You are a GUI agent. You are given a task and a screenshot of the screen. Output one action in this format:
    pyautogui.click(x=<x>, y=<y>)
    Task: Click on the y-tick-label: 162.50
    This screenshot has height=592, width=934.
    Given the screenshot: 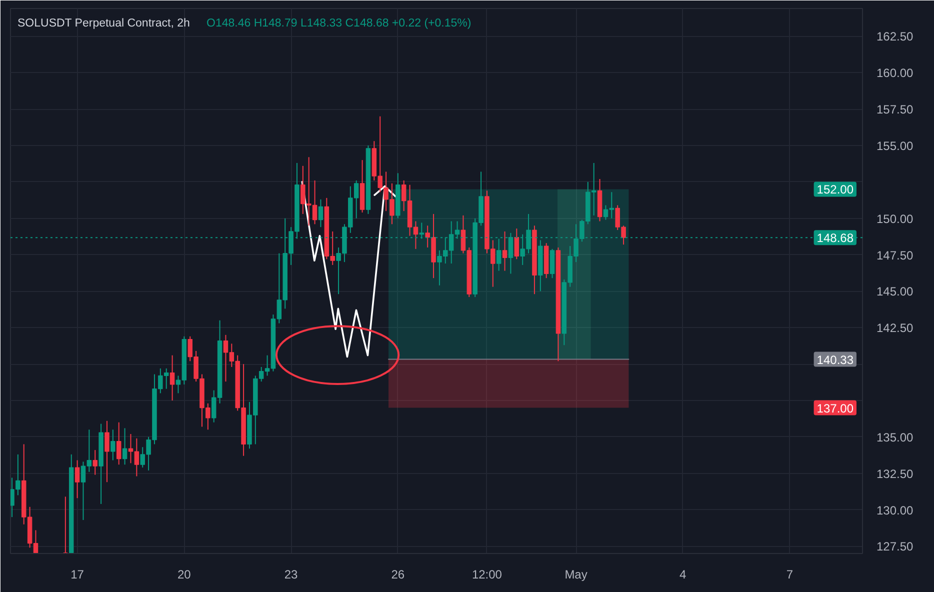 What is the action you would take?
    pyautogui.click(x=895, y=37)
    